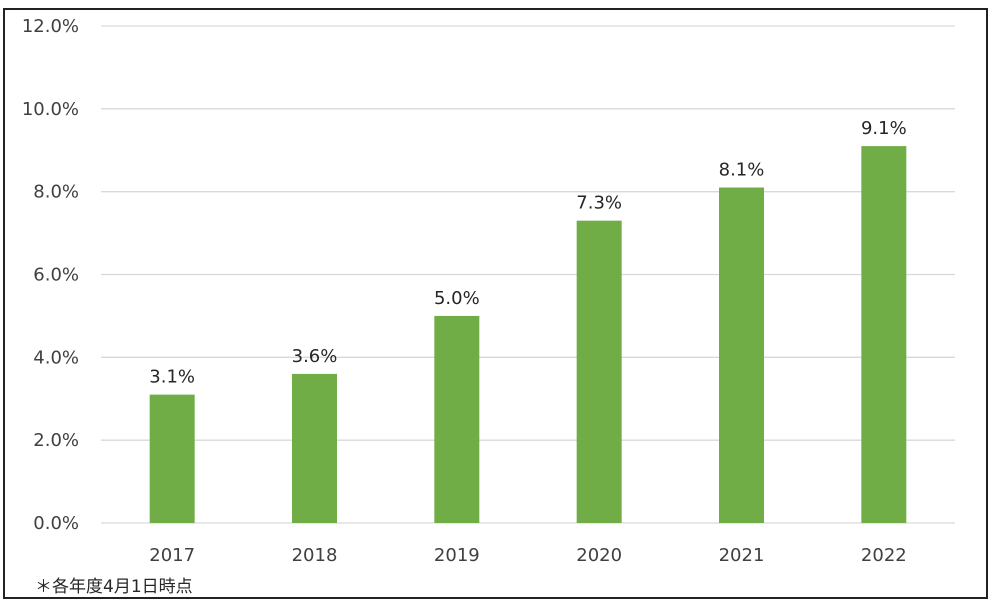 The height and width of the screenshot is (605, 994). Describe the element at coordinates (114, 587) in the screenshot. I see `footnote: ＊各年度4月1日時点` at that location.